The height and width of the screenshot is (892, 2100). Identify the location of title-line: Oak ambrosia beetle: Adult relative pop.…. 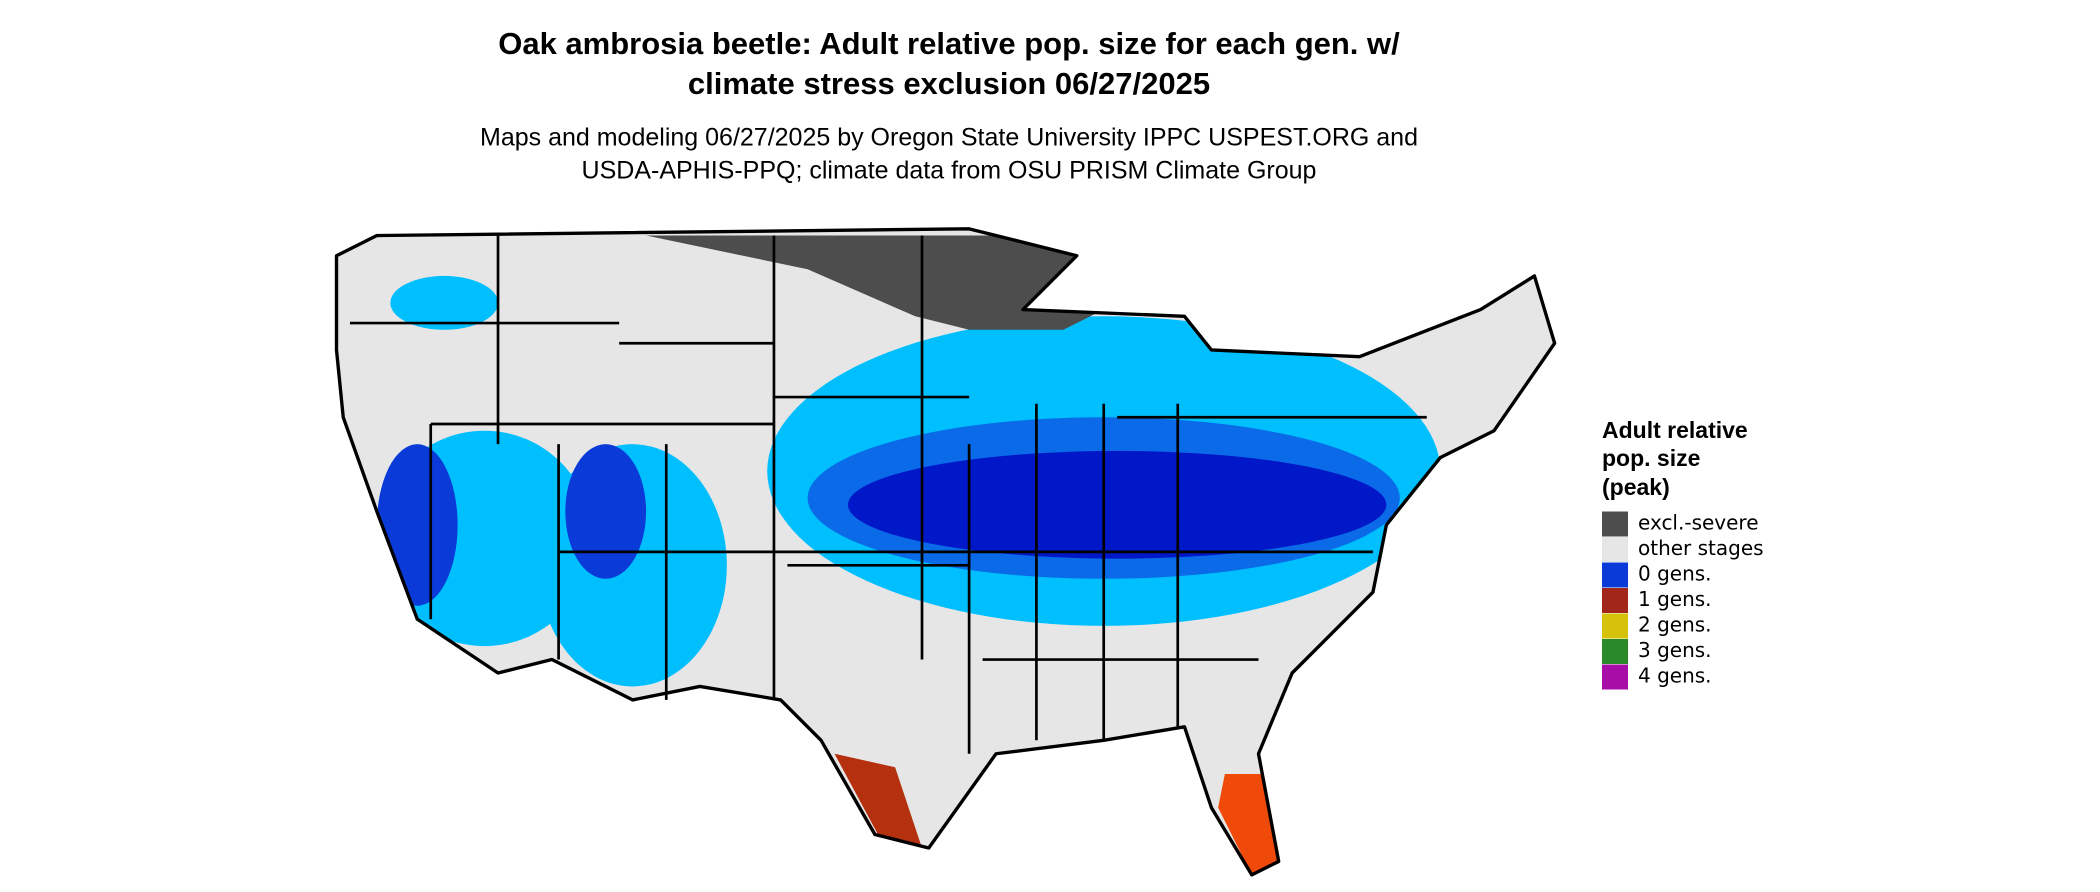
(949, 43).